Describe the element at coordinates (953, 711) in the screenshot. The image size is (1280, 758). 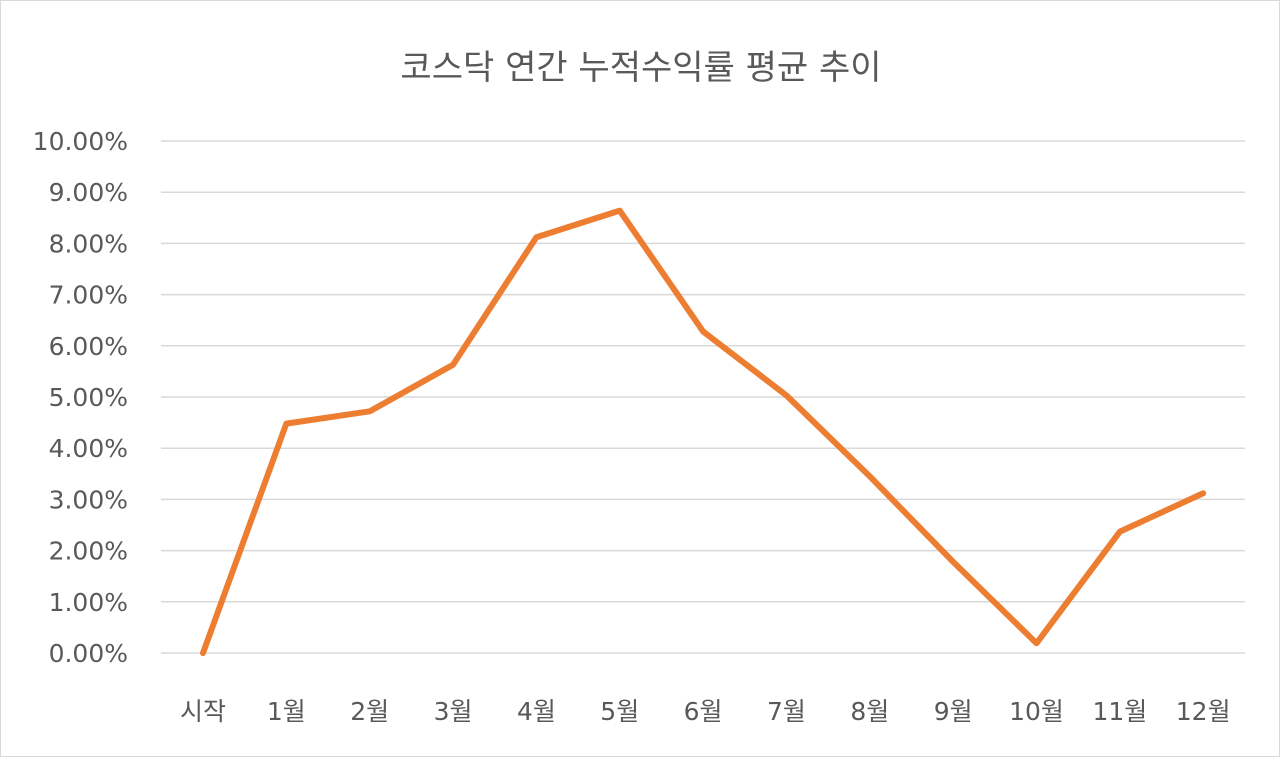
I see `x-tick-label: 9월` at that location.